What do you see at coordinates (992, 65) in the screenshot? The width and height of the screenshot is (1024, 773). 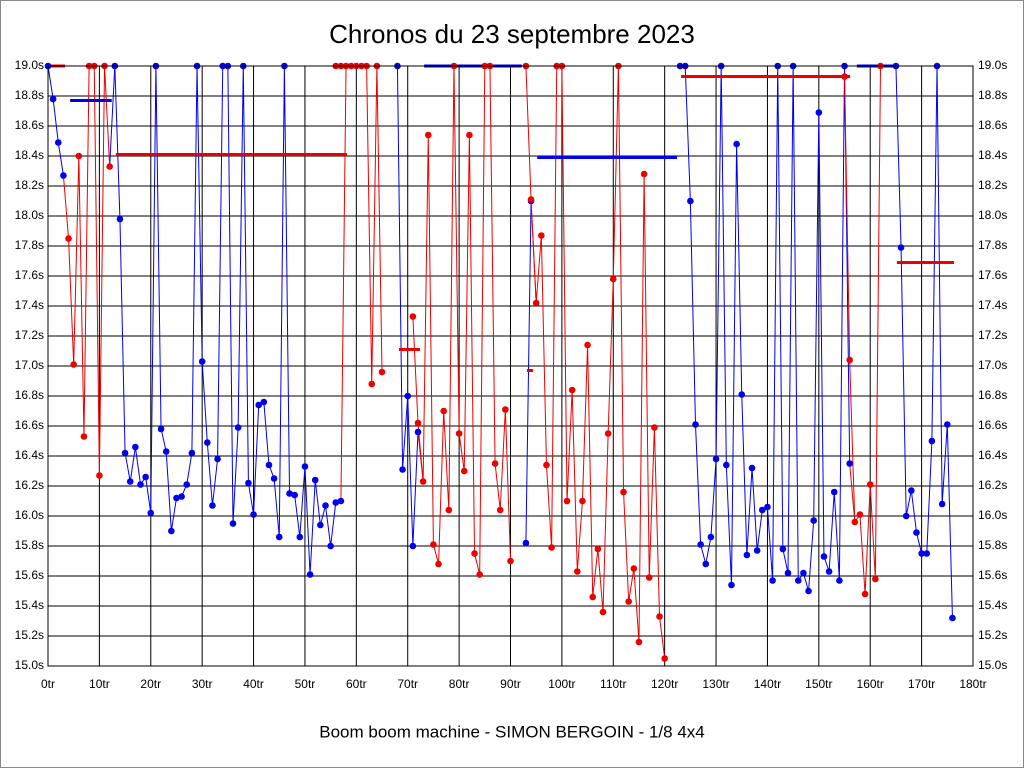 I see `y2-tick-label: 19.0s` at bounding box center [992, 65].